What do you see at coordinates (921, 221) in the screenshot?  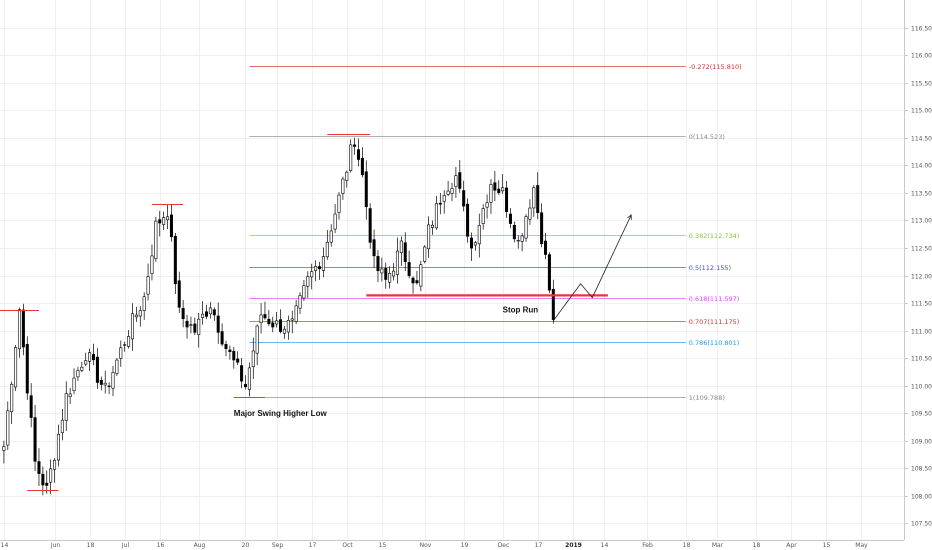 I see `y-tick-label: 113.000` at bounding box center [921, 221].